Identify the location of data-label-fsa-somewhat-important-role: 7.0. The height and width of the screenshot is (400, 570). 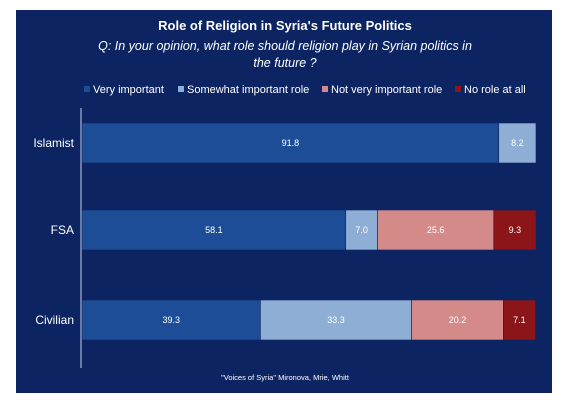
(361, 230).